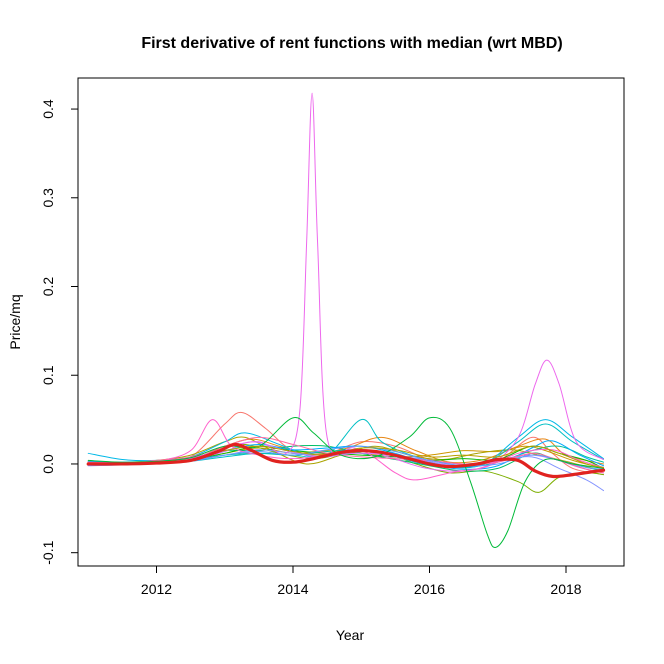  What do you see at coordinates (350, 635) in the screenshot?
I see `x-axis-label: Year` at bounding box center [350, 635].